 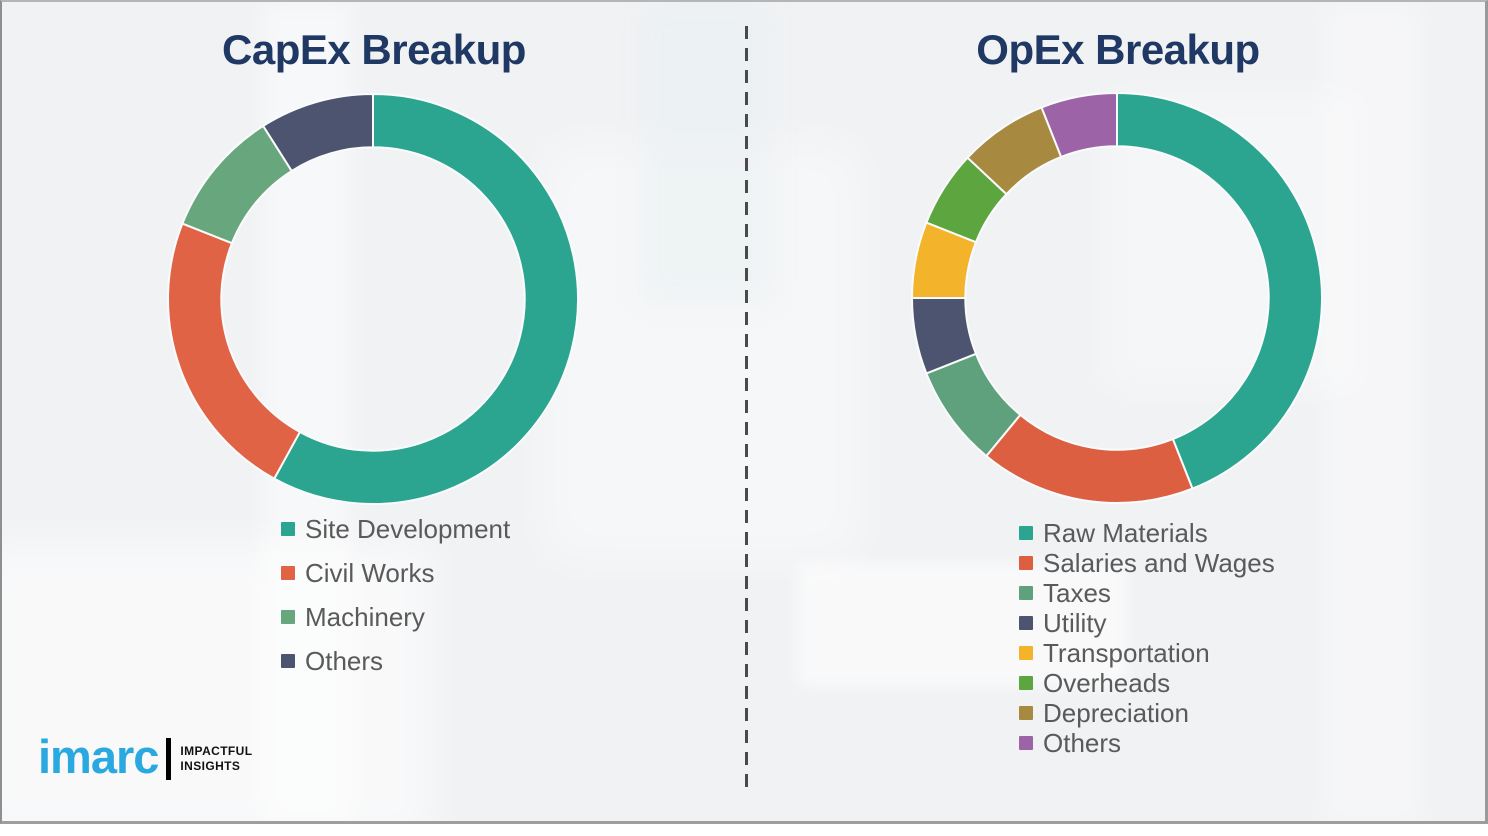 What do you see at coordinates (169, 758) in the screenshot?
I see `logo-divider-bar` at bounding box center [169, 758].